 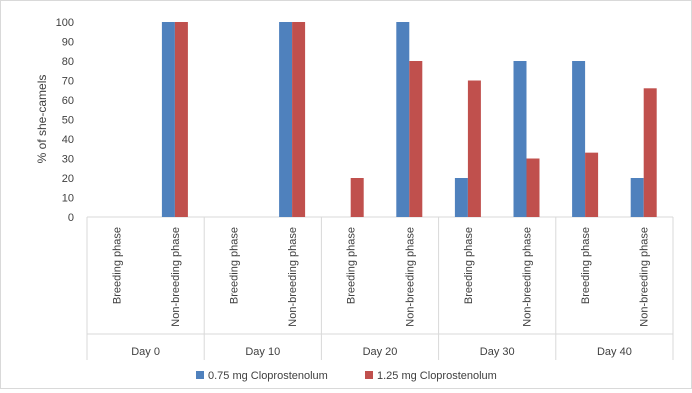 I want to click on y-tick-label: 40, so click(x=68, y=140).